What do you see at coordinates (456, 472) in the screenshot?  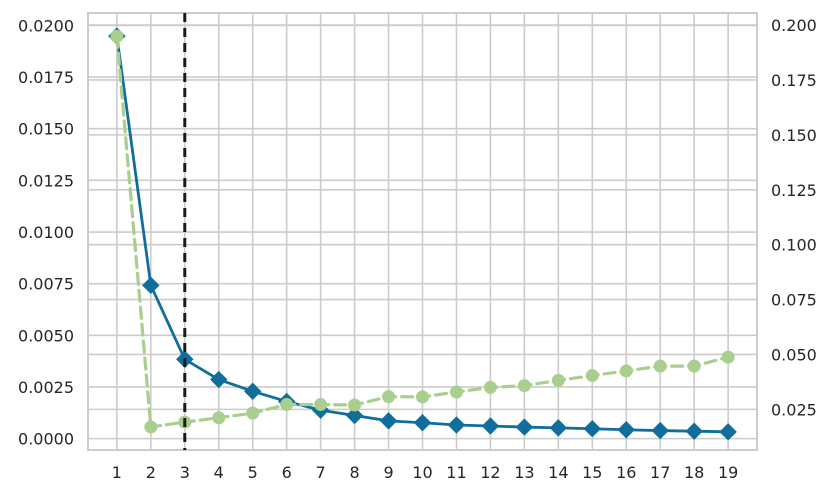 I see `x-tick-label: 11` at bounding box center [456, 472].